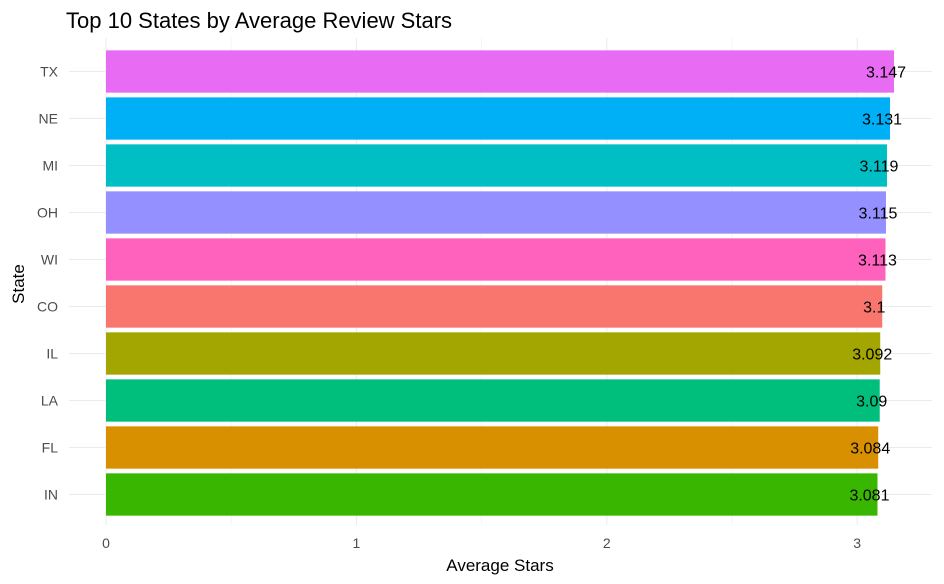 The height and width of the screenshot is (584, 944). What do you see at coordinates (50, 448) in the screenshot?
I see `y-tick-label-fl: FL` at bounding box center [50, 448].